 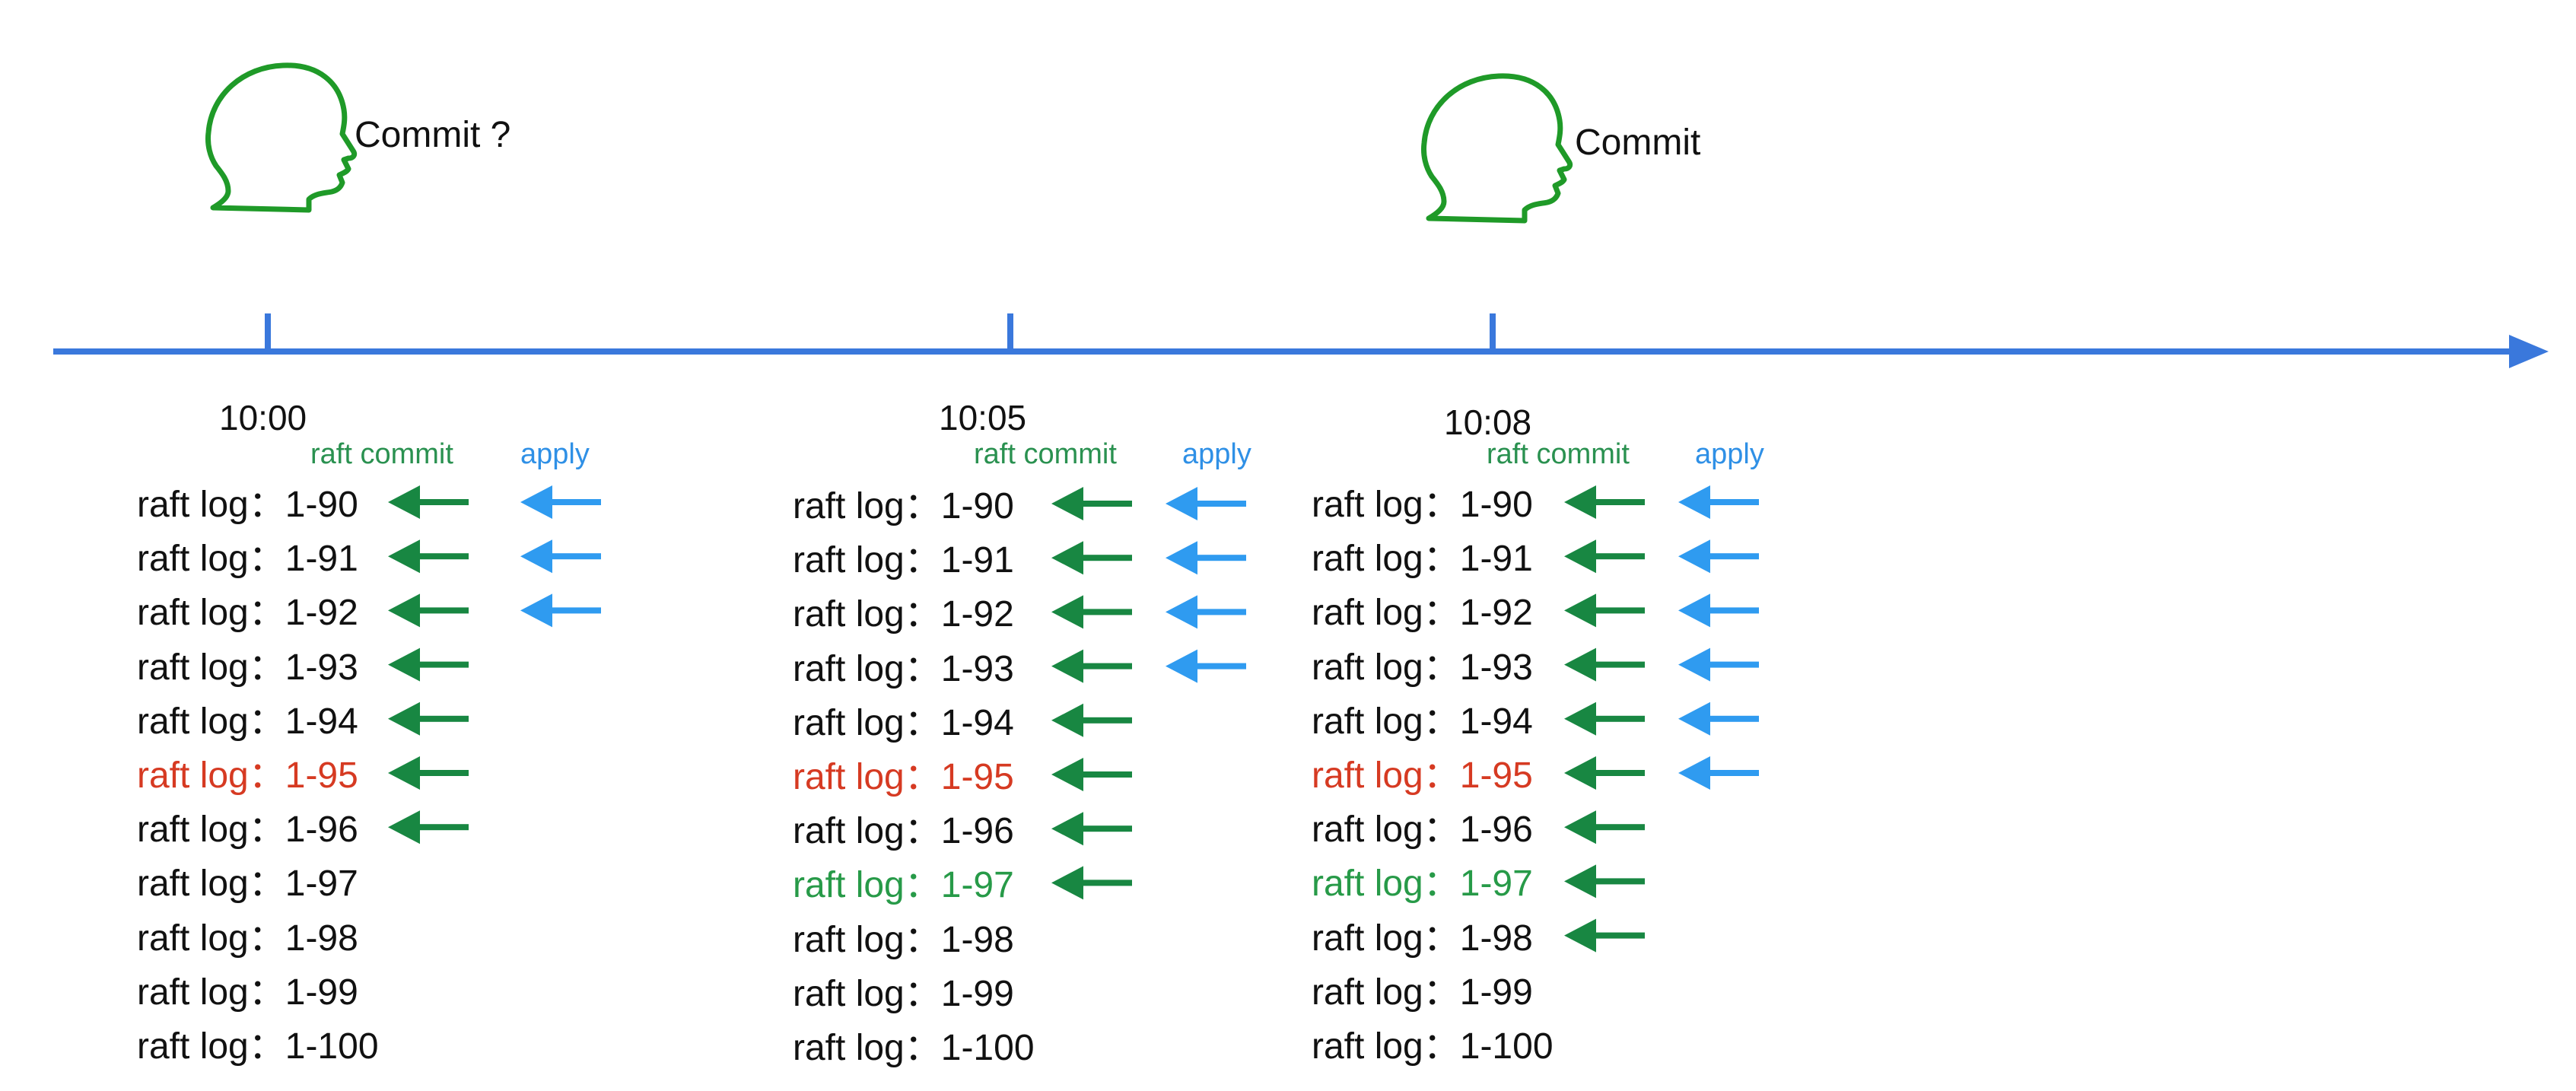 What do you see at coordinates (1638, 142) in the screenshot?
I see `person-label-right: Commit` at bounding box center [1638, 142].